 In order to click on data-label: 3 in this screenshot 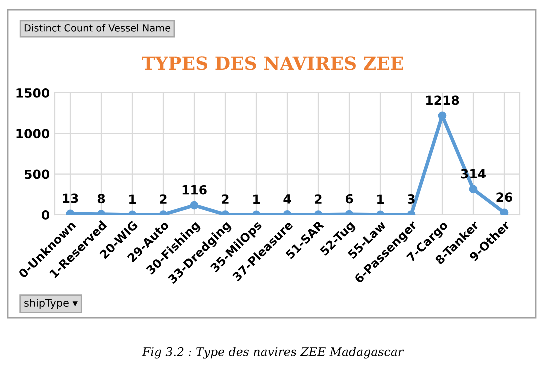, I will do `click(411, 199)`.